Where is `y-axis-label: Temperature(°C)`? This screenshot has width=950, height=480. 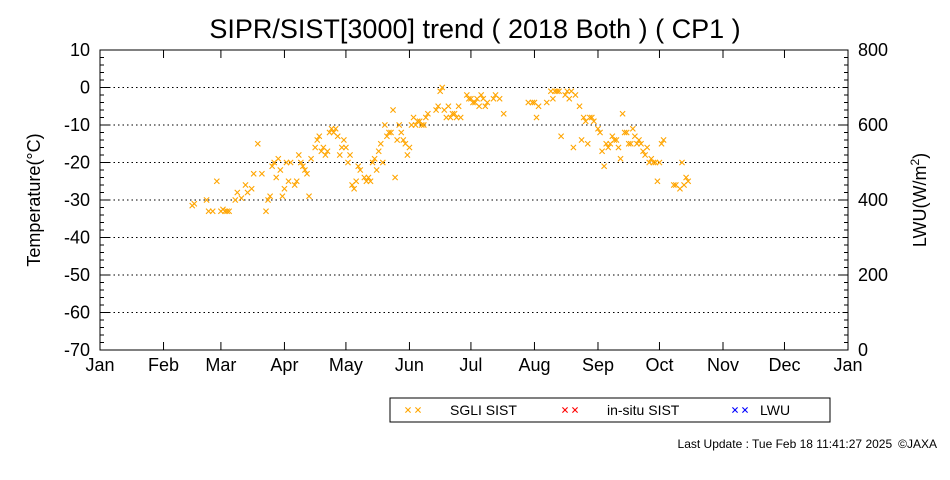
y-axis-label: Temperature(°C) is located at coordinates (34, 199).